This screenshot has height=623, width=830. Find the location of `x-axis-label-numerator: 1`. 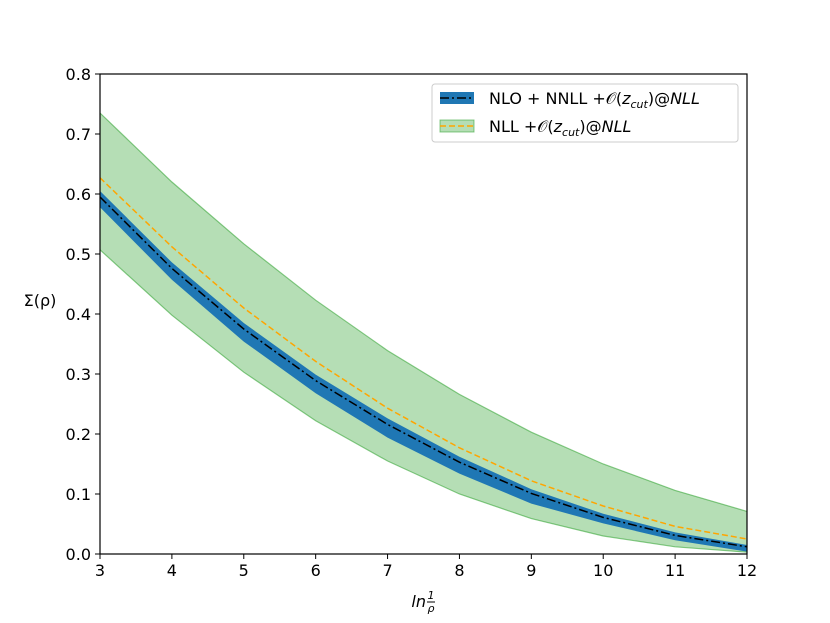

x-axis-label-numerator: 1 is located at coordinates (431, 595).